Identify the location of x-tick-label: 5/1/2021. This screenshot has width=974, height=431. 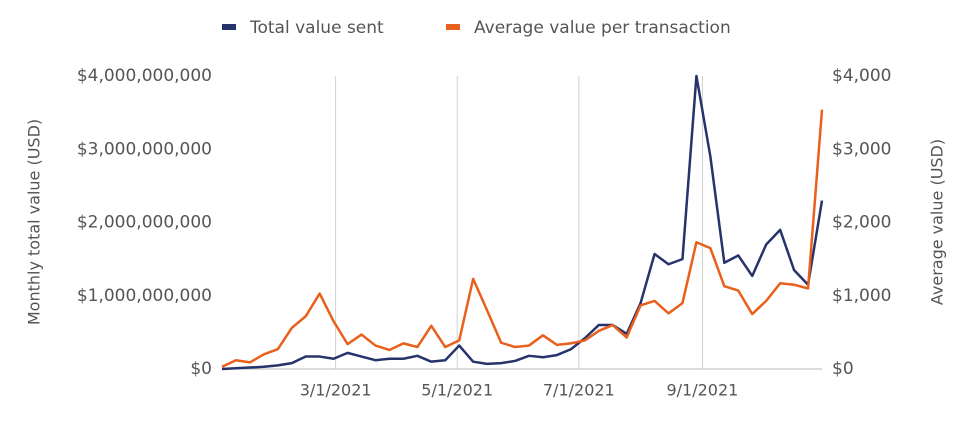
(457, 390).